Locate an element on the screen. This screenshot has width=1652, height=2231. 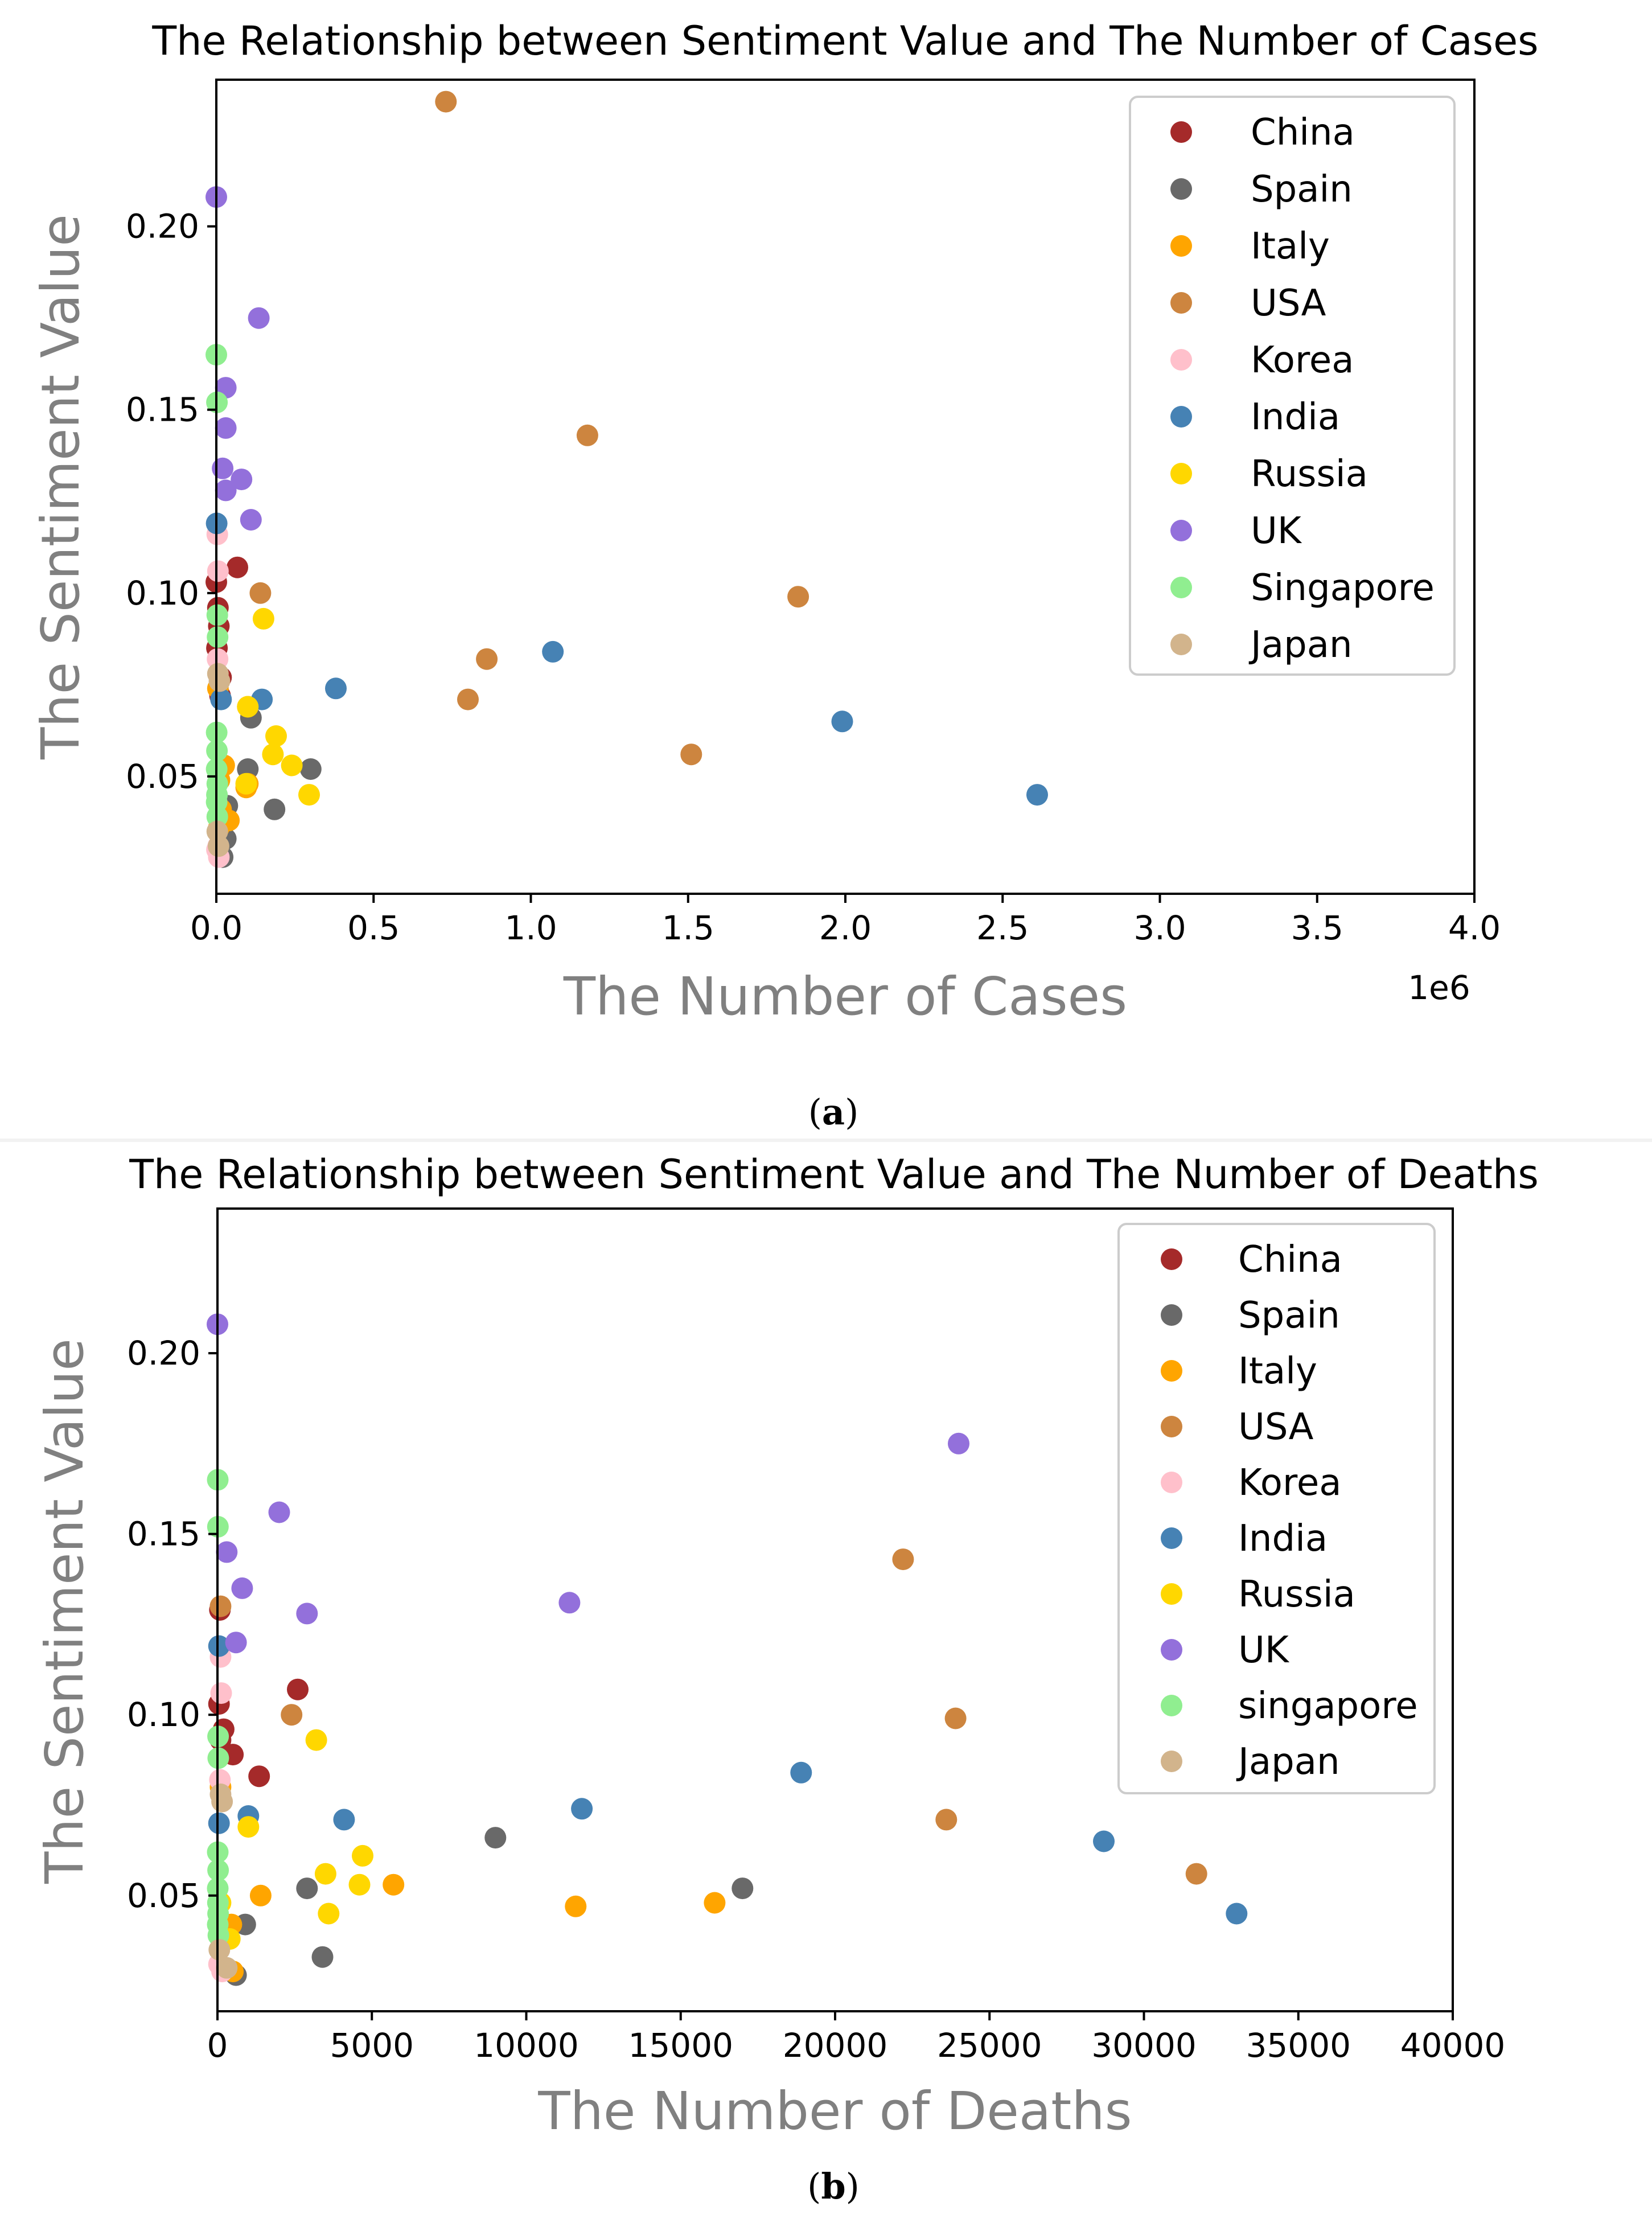
legend-label: UK is located at coordinates (1276, 531).